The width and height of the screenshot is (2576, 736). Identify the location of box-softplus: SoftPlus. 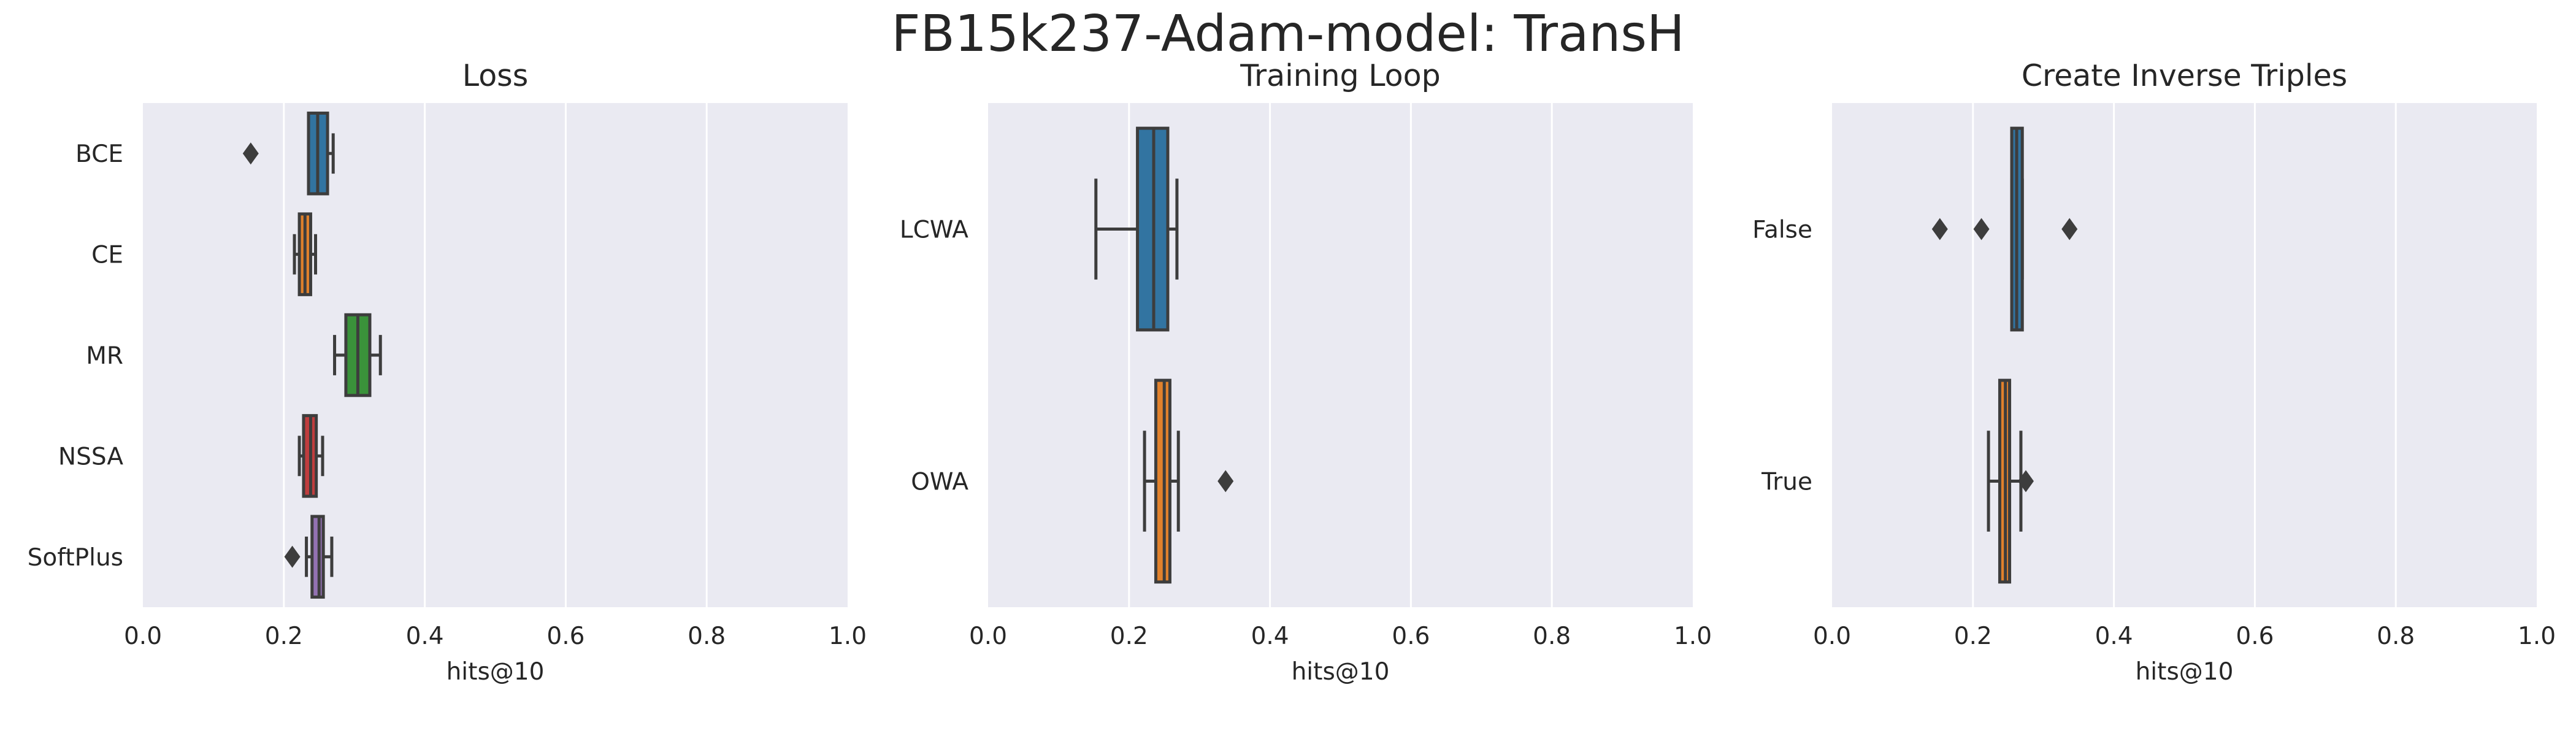
(181, 557).